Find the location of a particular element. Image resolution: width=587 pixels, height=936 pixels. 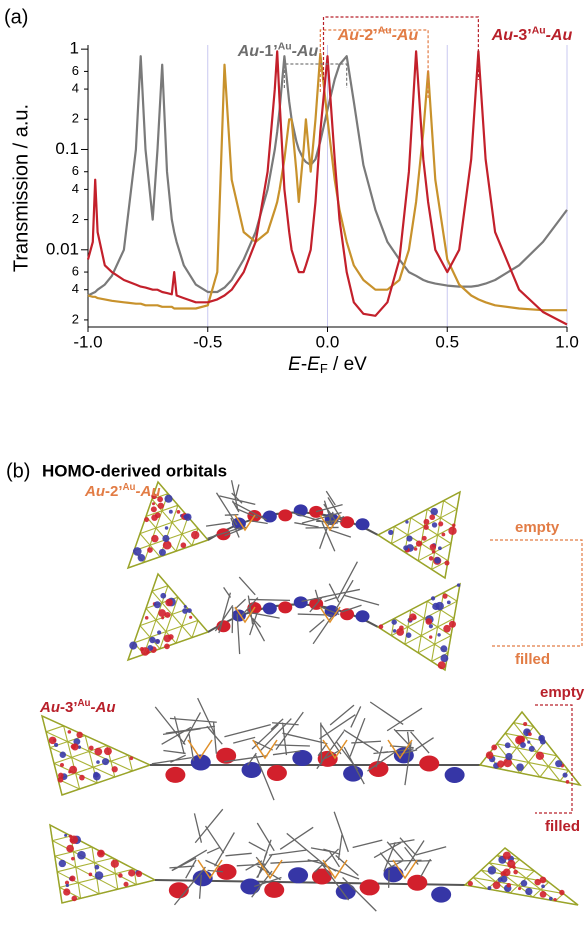

x-tick-label: -0.5 is located at coordinates (207, 341).